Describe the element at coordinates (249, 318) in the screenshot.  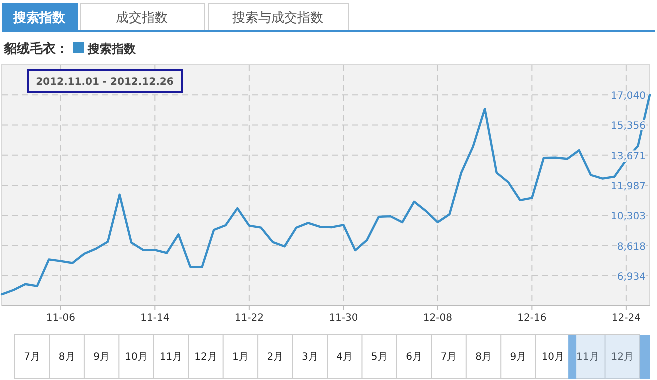
I see `x-tick-label: 11-22` at that location.